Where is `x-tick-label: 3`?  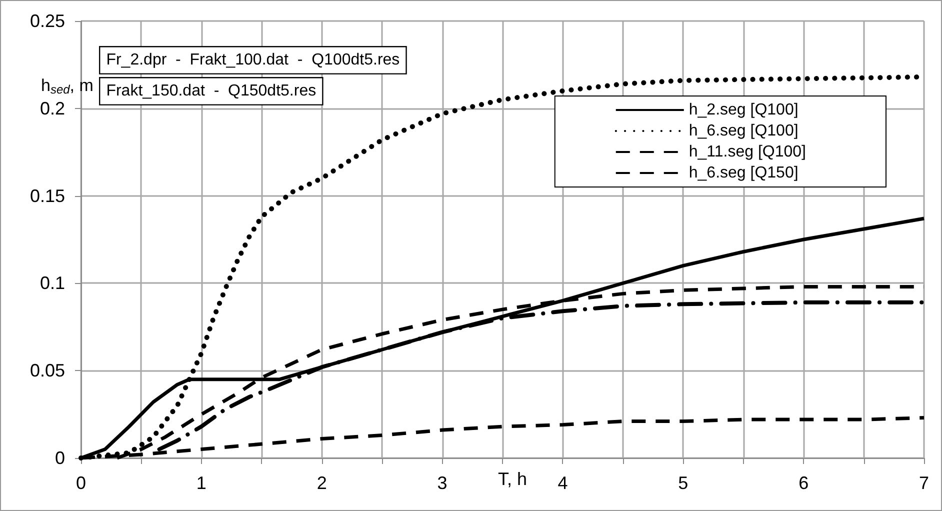
x-tick-label: 3 is located at coordinates (442, 483).